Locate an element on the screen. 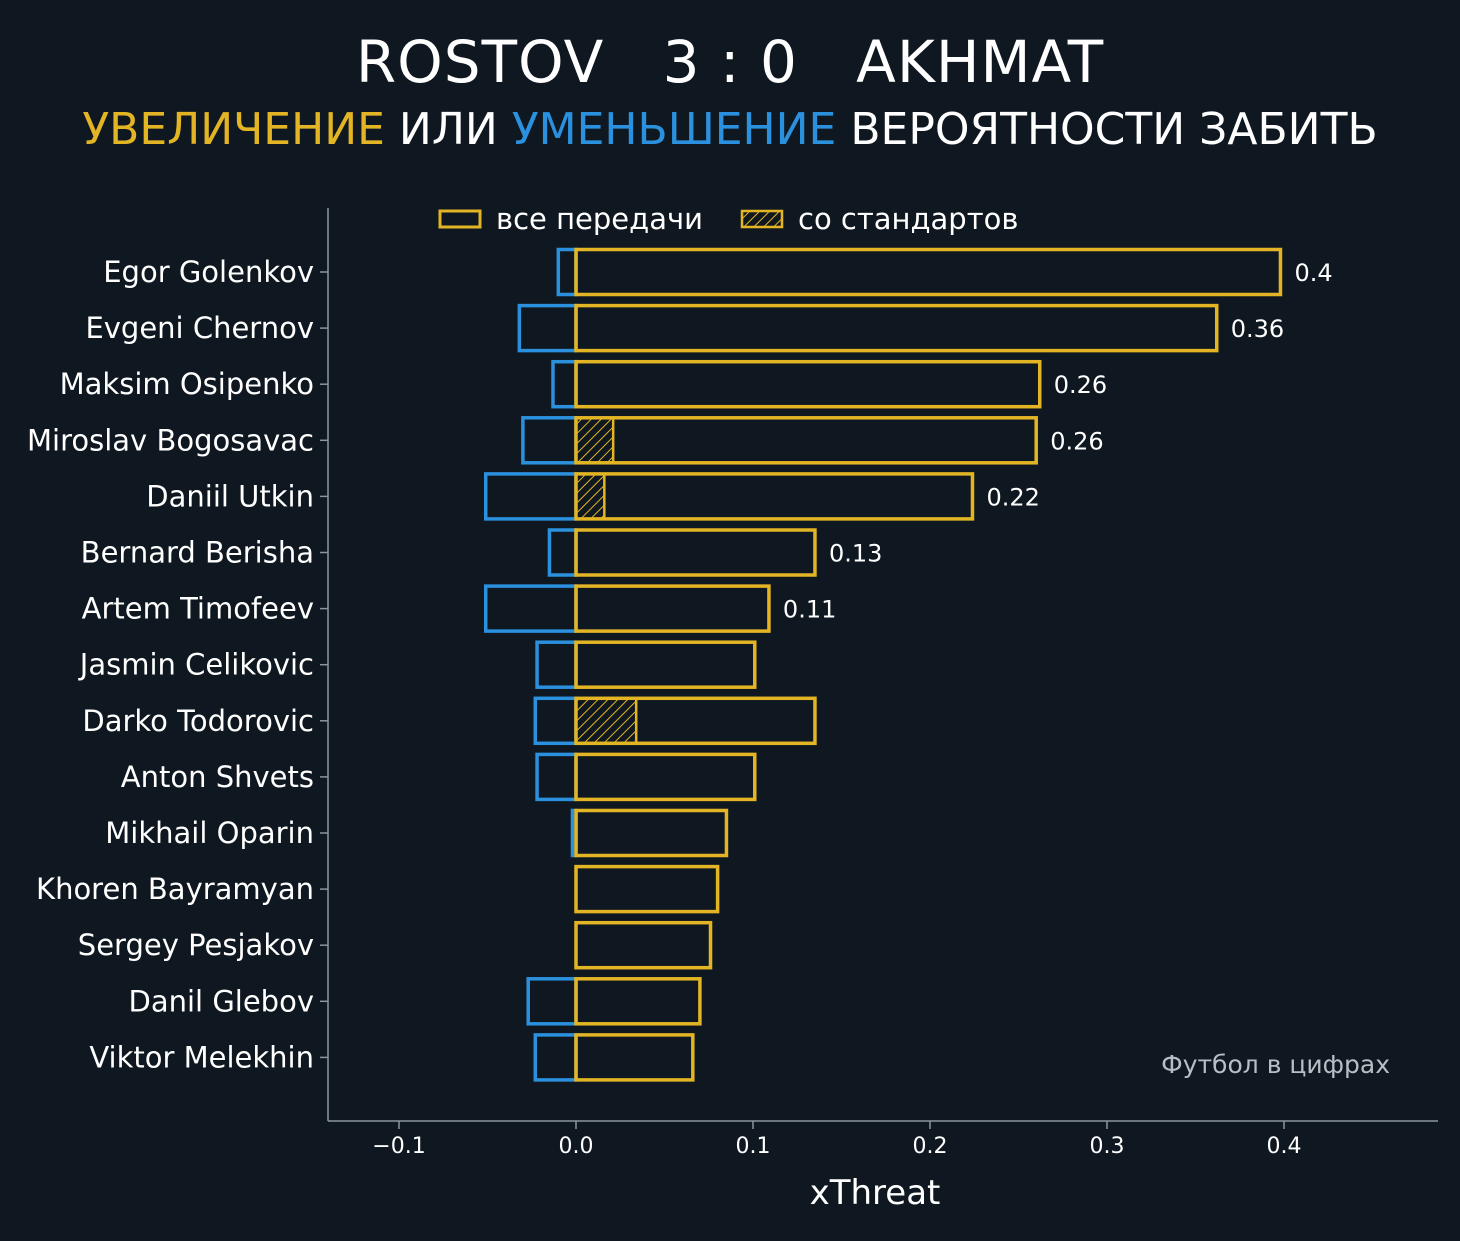  subtitle-rest: ВЕРОЯТНОСТИ ЗАБИТЬ is located at coordinates (1114, 129).